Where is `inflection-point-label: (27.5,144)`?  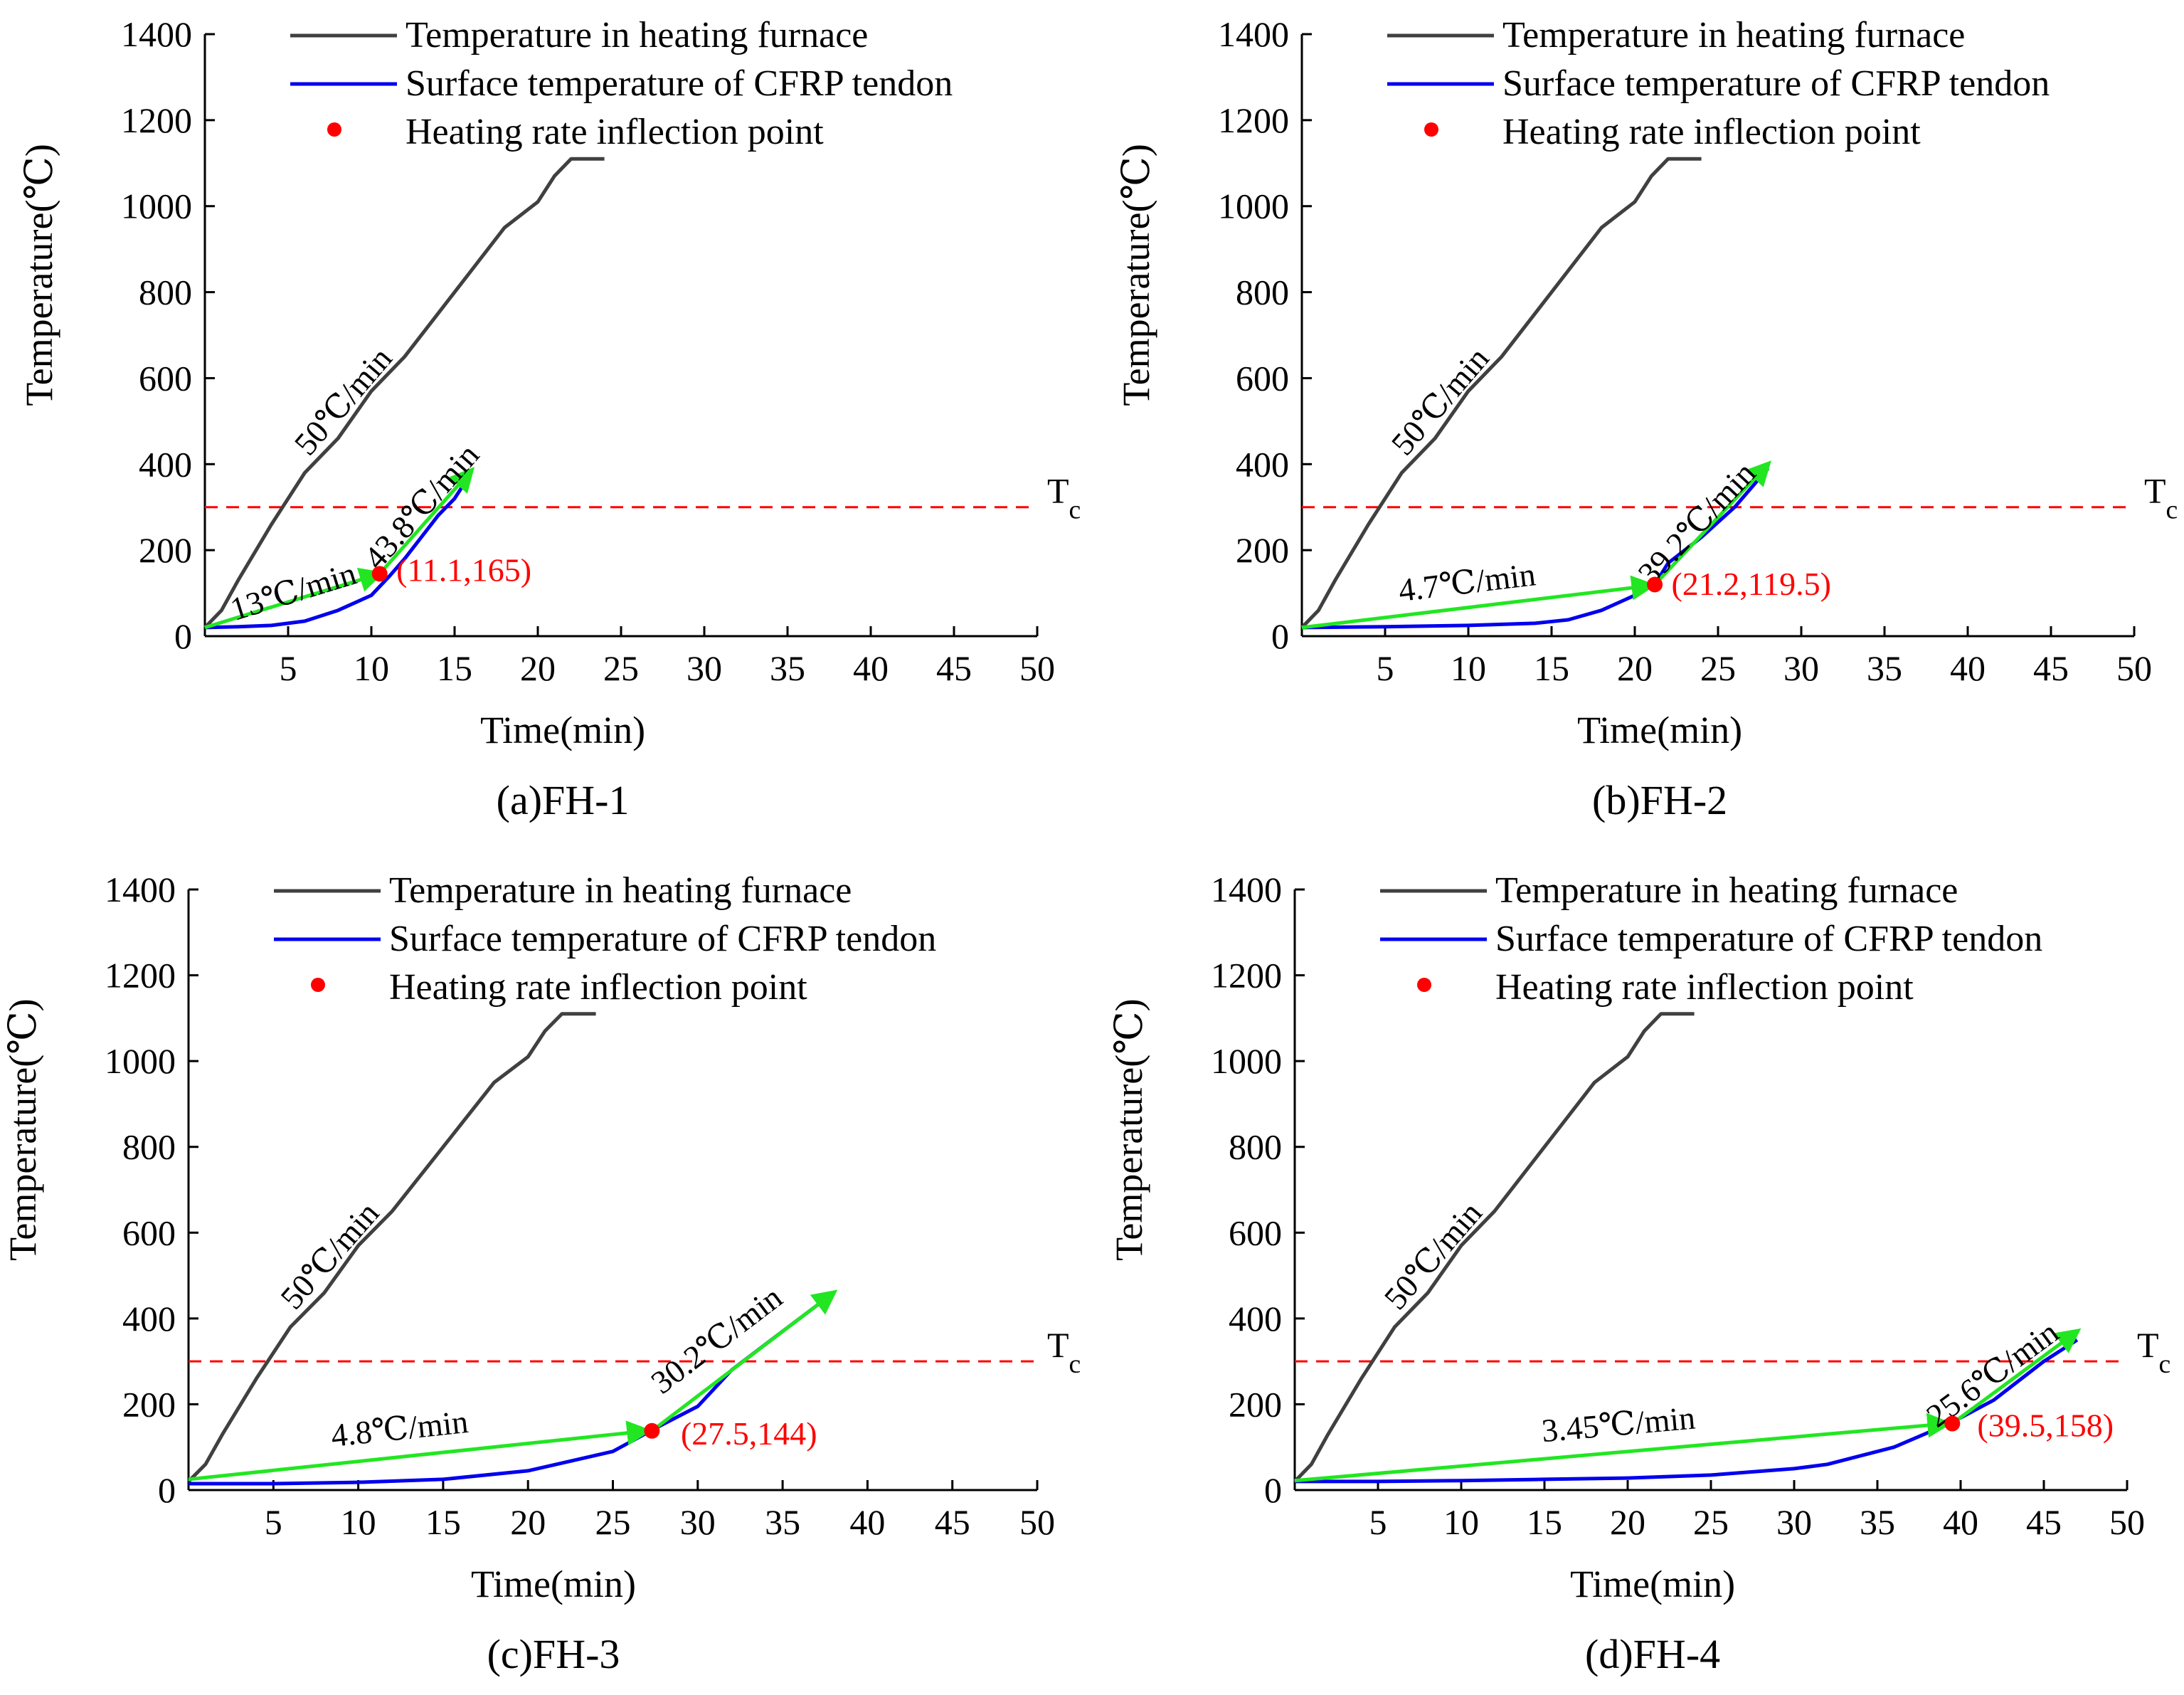
inflection-point-label: (27.5,144) is located at coordinates (749, 1433).